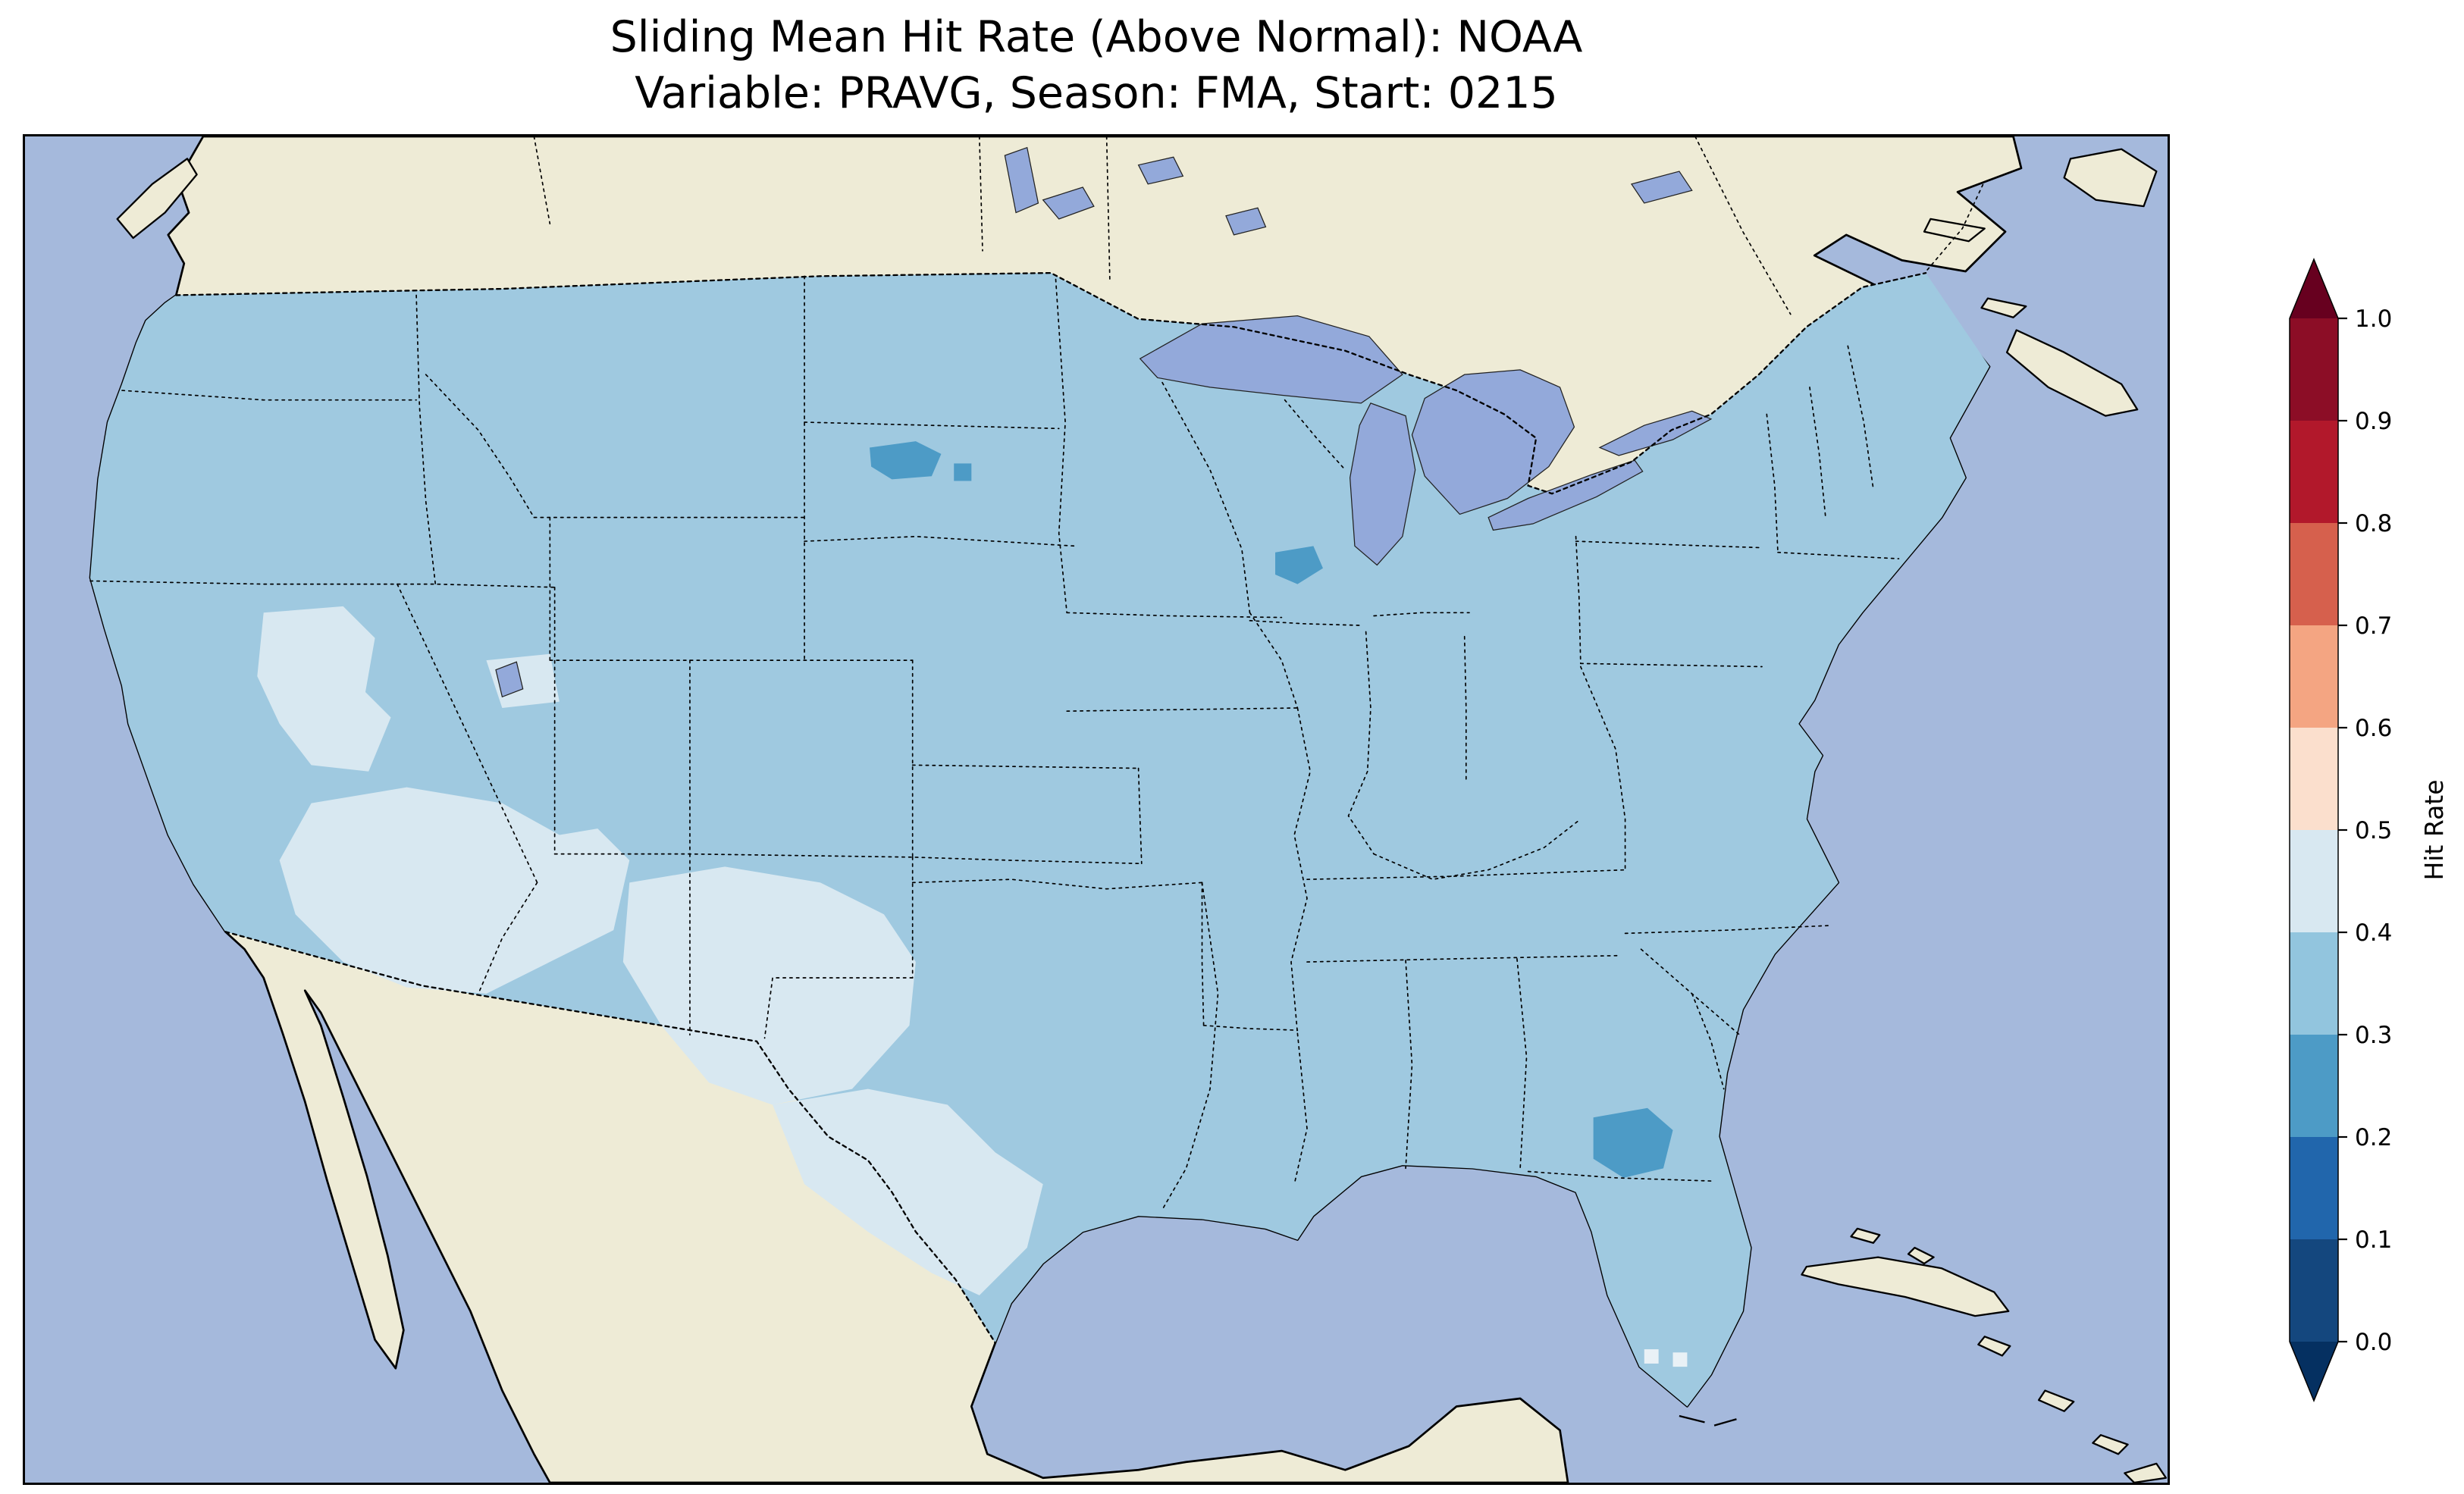  I want to click on lake-huron, so click(1493, 442).